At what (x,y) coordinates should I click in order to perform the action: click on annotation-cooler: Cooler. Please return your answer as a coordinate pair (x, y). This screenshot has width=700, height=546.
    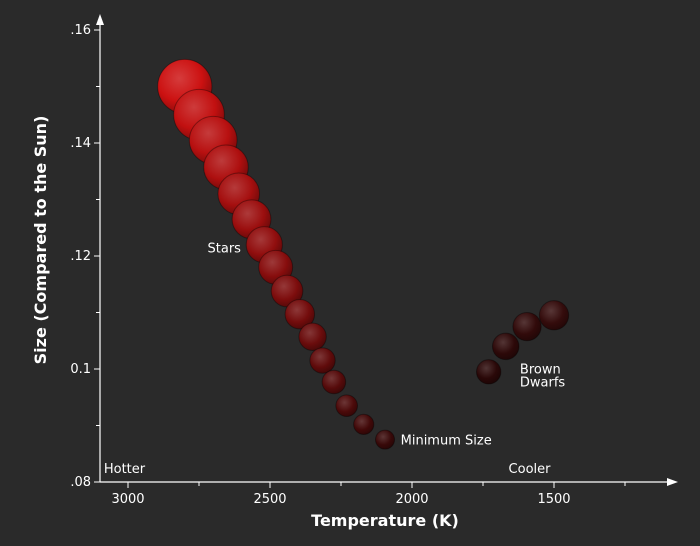
    Looking at the image, I should click on (530, 469).